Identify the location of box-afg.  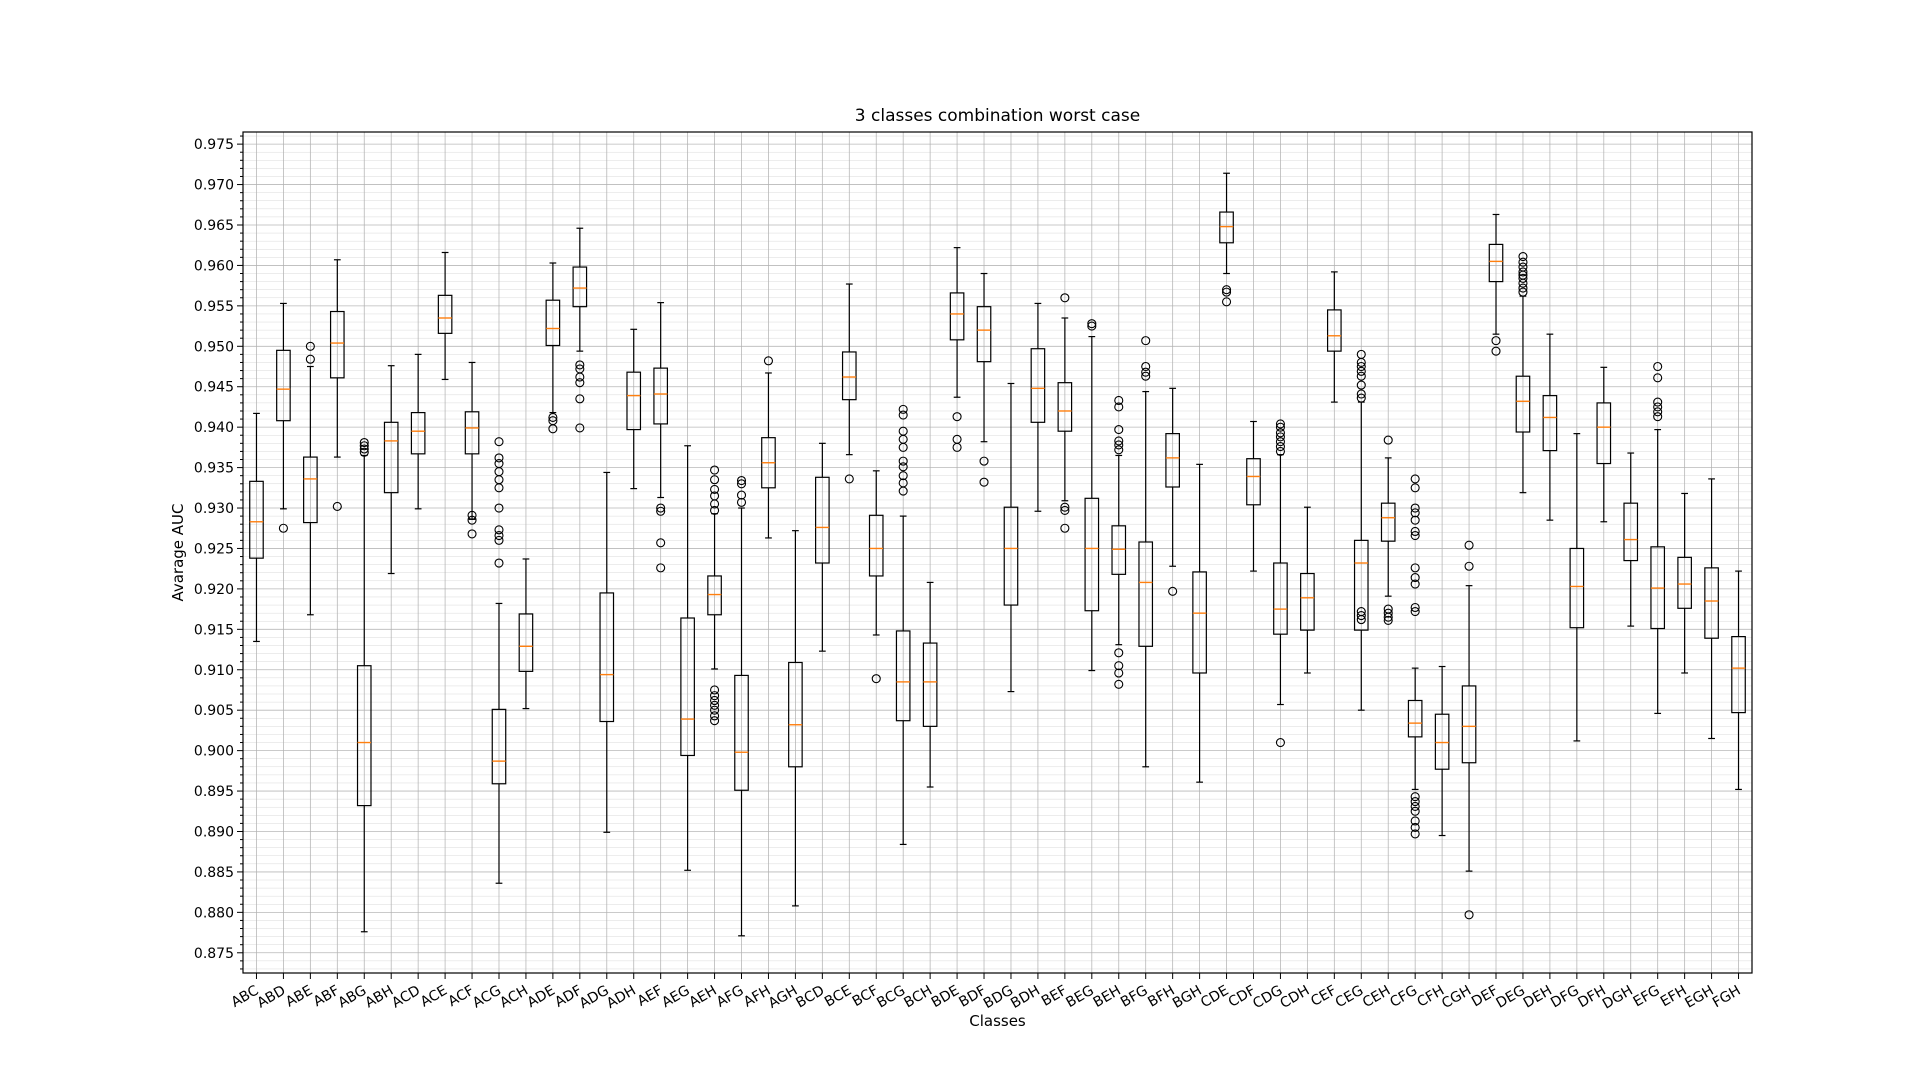
(741, 706).